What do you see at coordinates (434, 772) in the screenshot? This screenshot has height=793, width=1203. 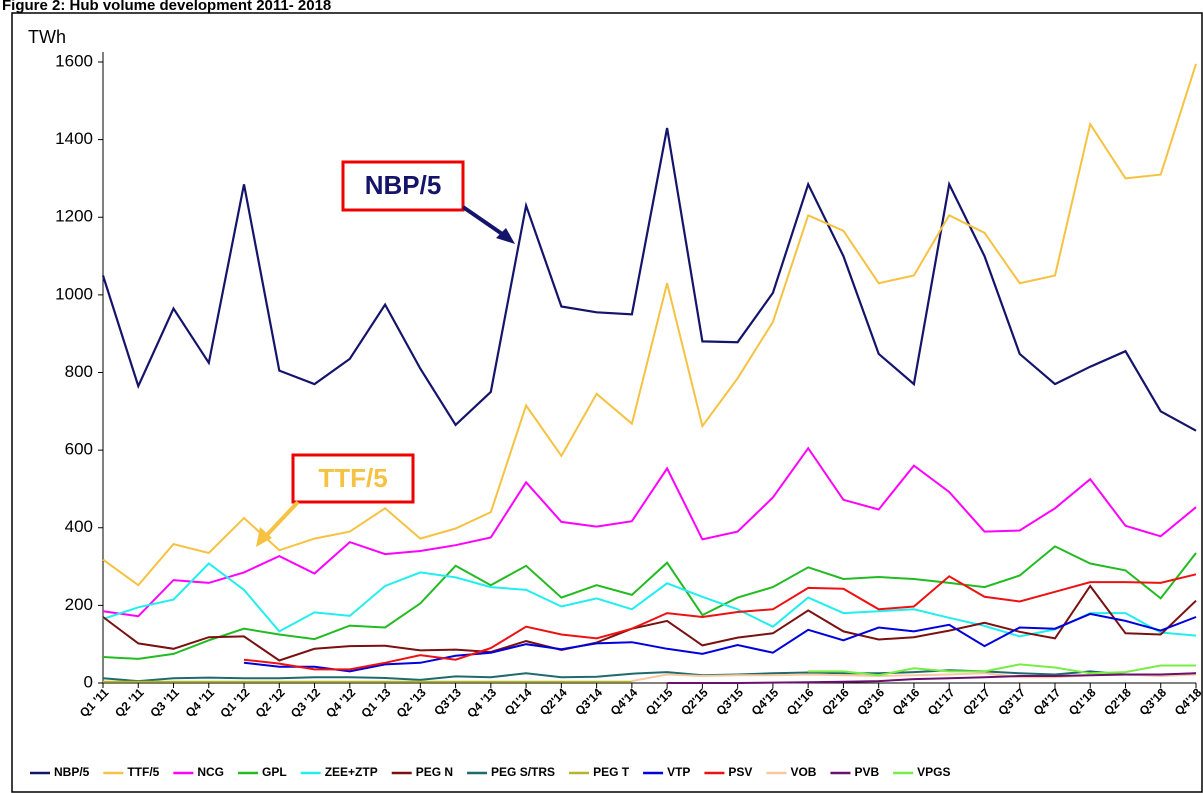 I see `legend-label: PEG N` at bounding box center [434, 772].